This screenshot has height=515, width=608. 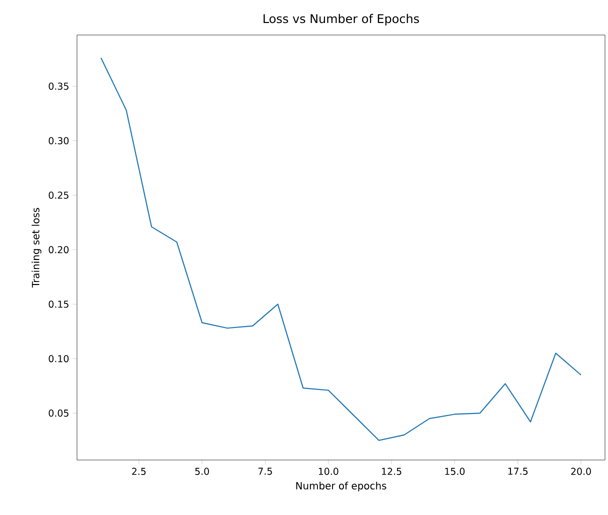 What do you see at coordinates (392, 471) in the screenshot?
I see `x-tick-label: 12.5` at bounding box center [392, 471].